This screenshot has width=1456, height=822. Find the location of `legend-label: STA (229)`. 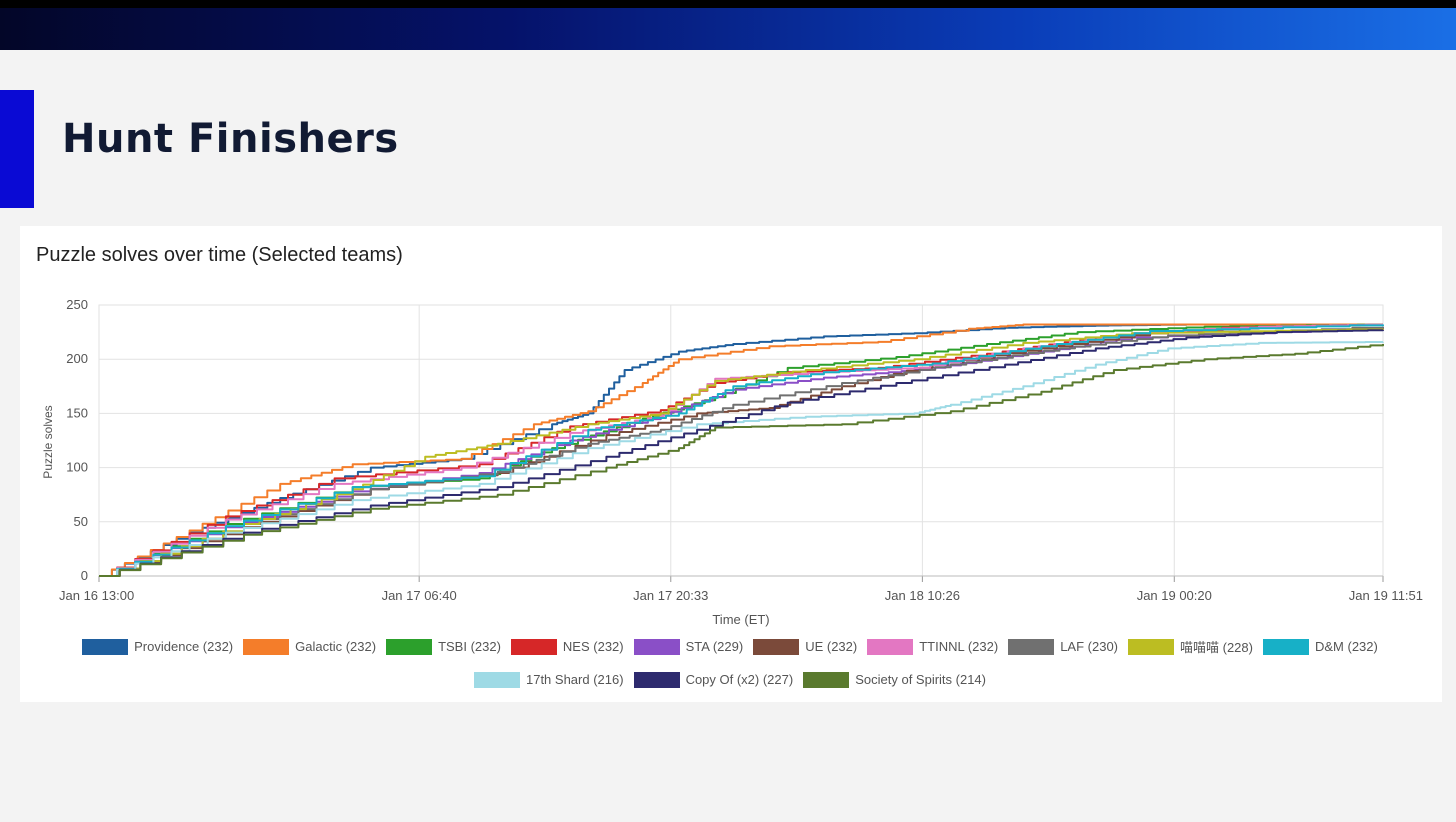

legend-label: STA (229) is located at coordinates (714, 646).